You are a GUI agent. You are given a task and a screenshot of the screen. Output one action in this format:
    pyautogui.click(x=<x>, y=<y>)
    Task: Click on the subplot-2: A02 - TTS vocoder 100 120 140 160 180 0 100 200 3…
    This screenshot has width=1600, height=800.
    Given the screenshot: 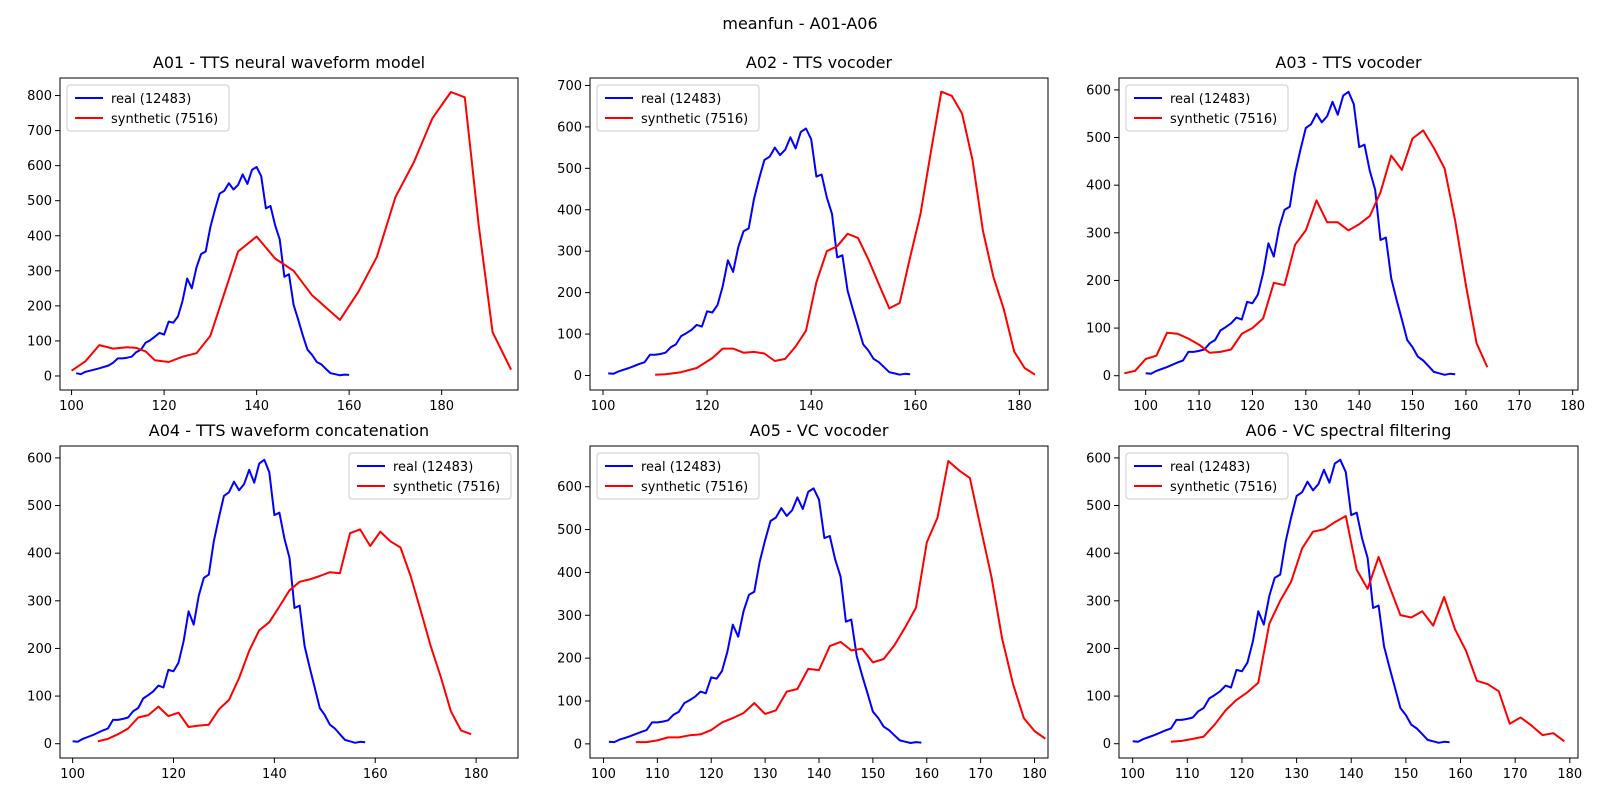 What is the action you would take?
    pyautogui.click(x=803, y=233)
    